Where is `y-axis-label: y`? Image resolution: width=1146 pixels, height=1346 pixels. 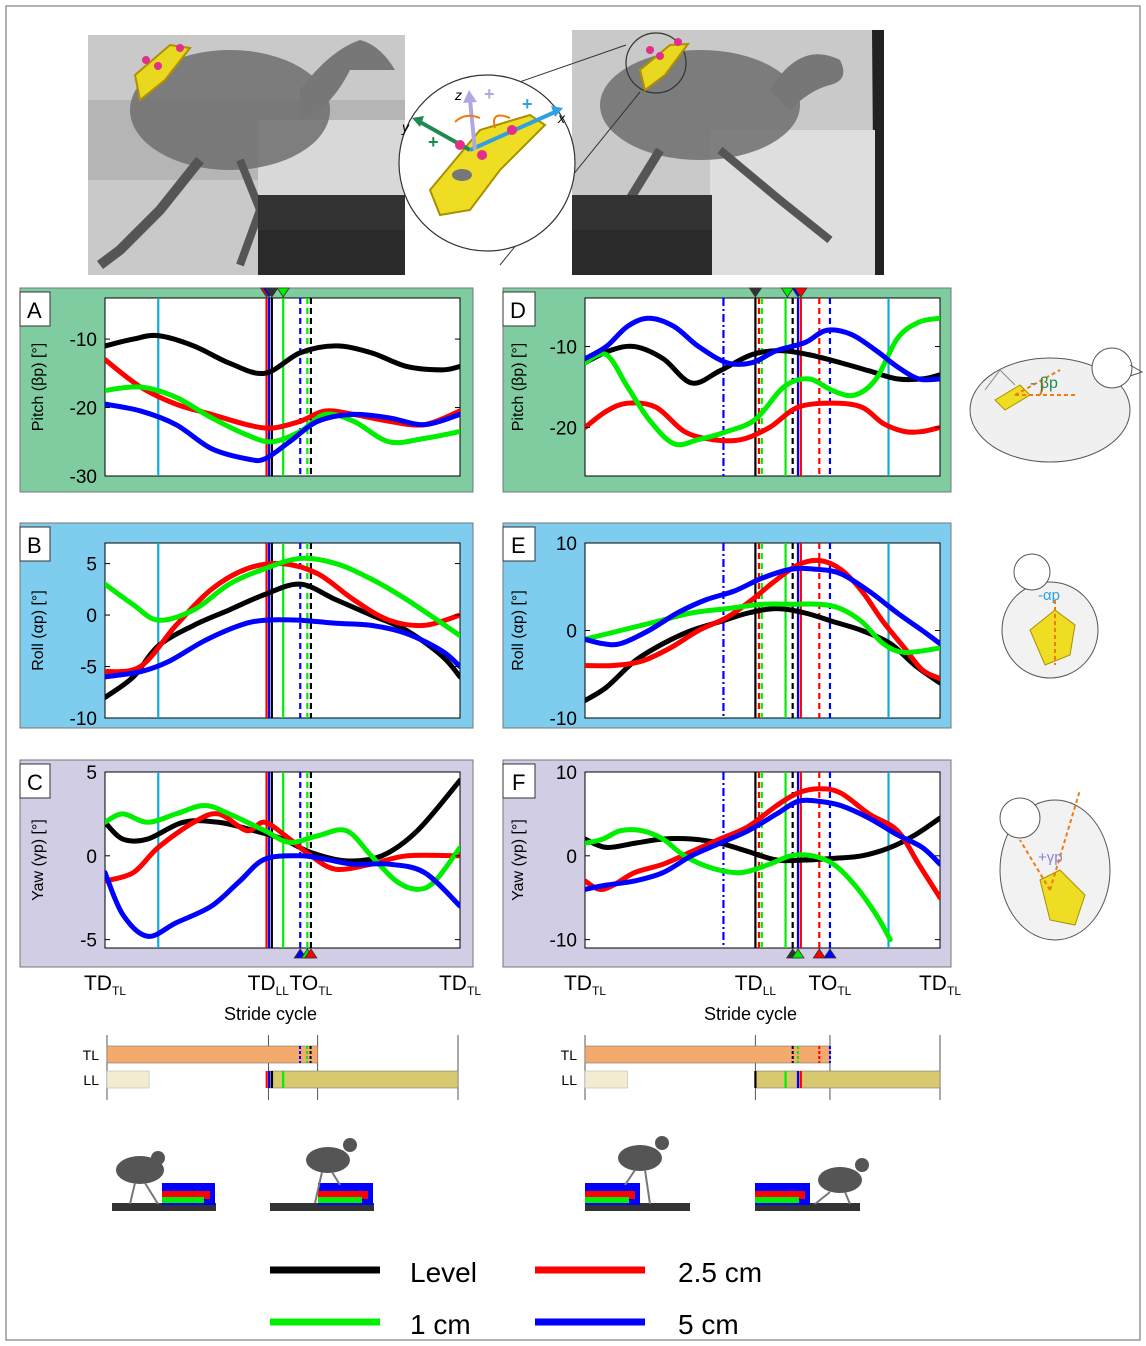
y-axis-label: y is located at coordinates (405, 127).